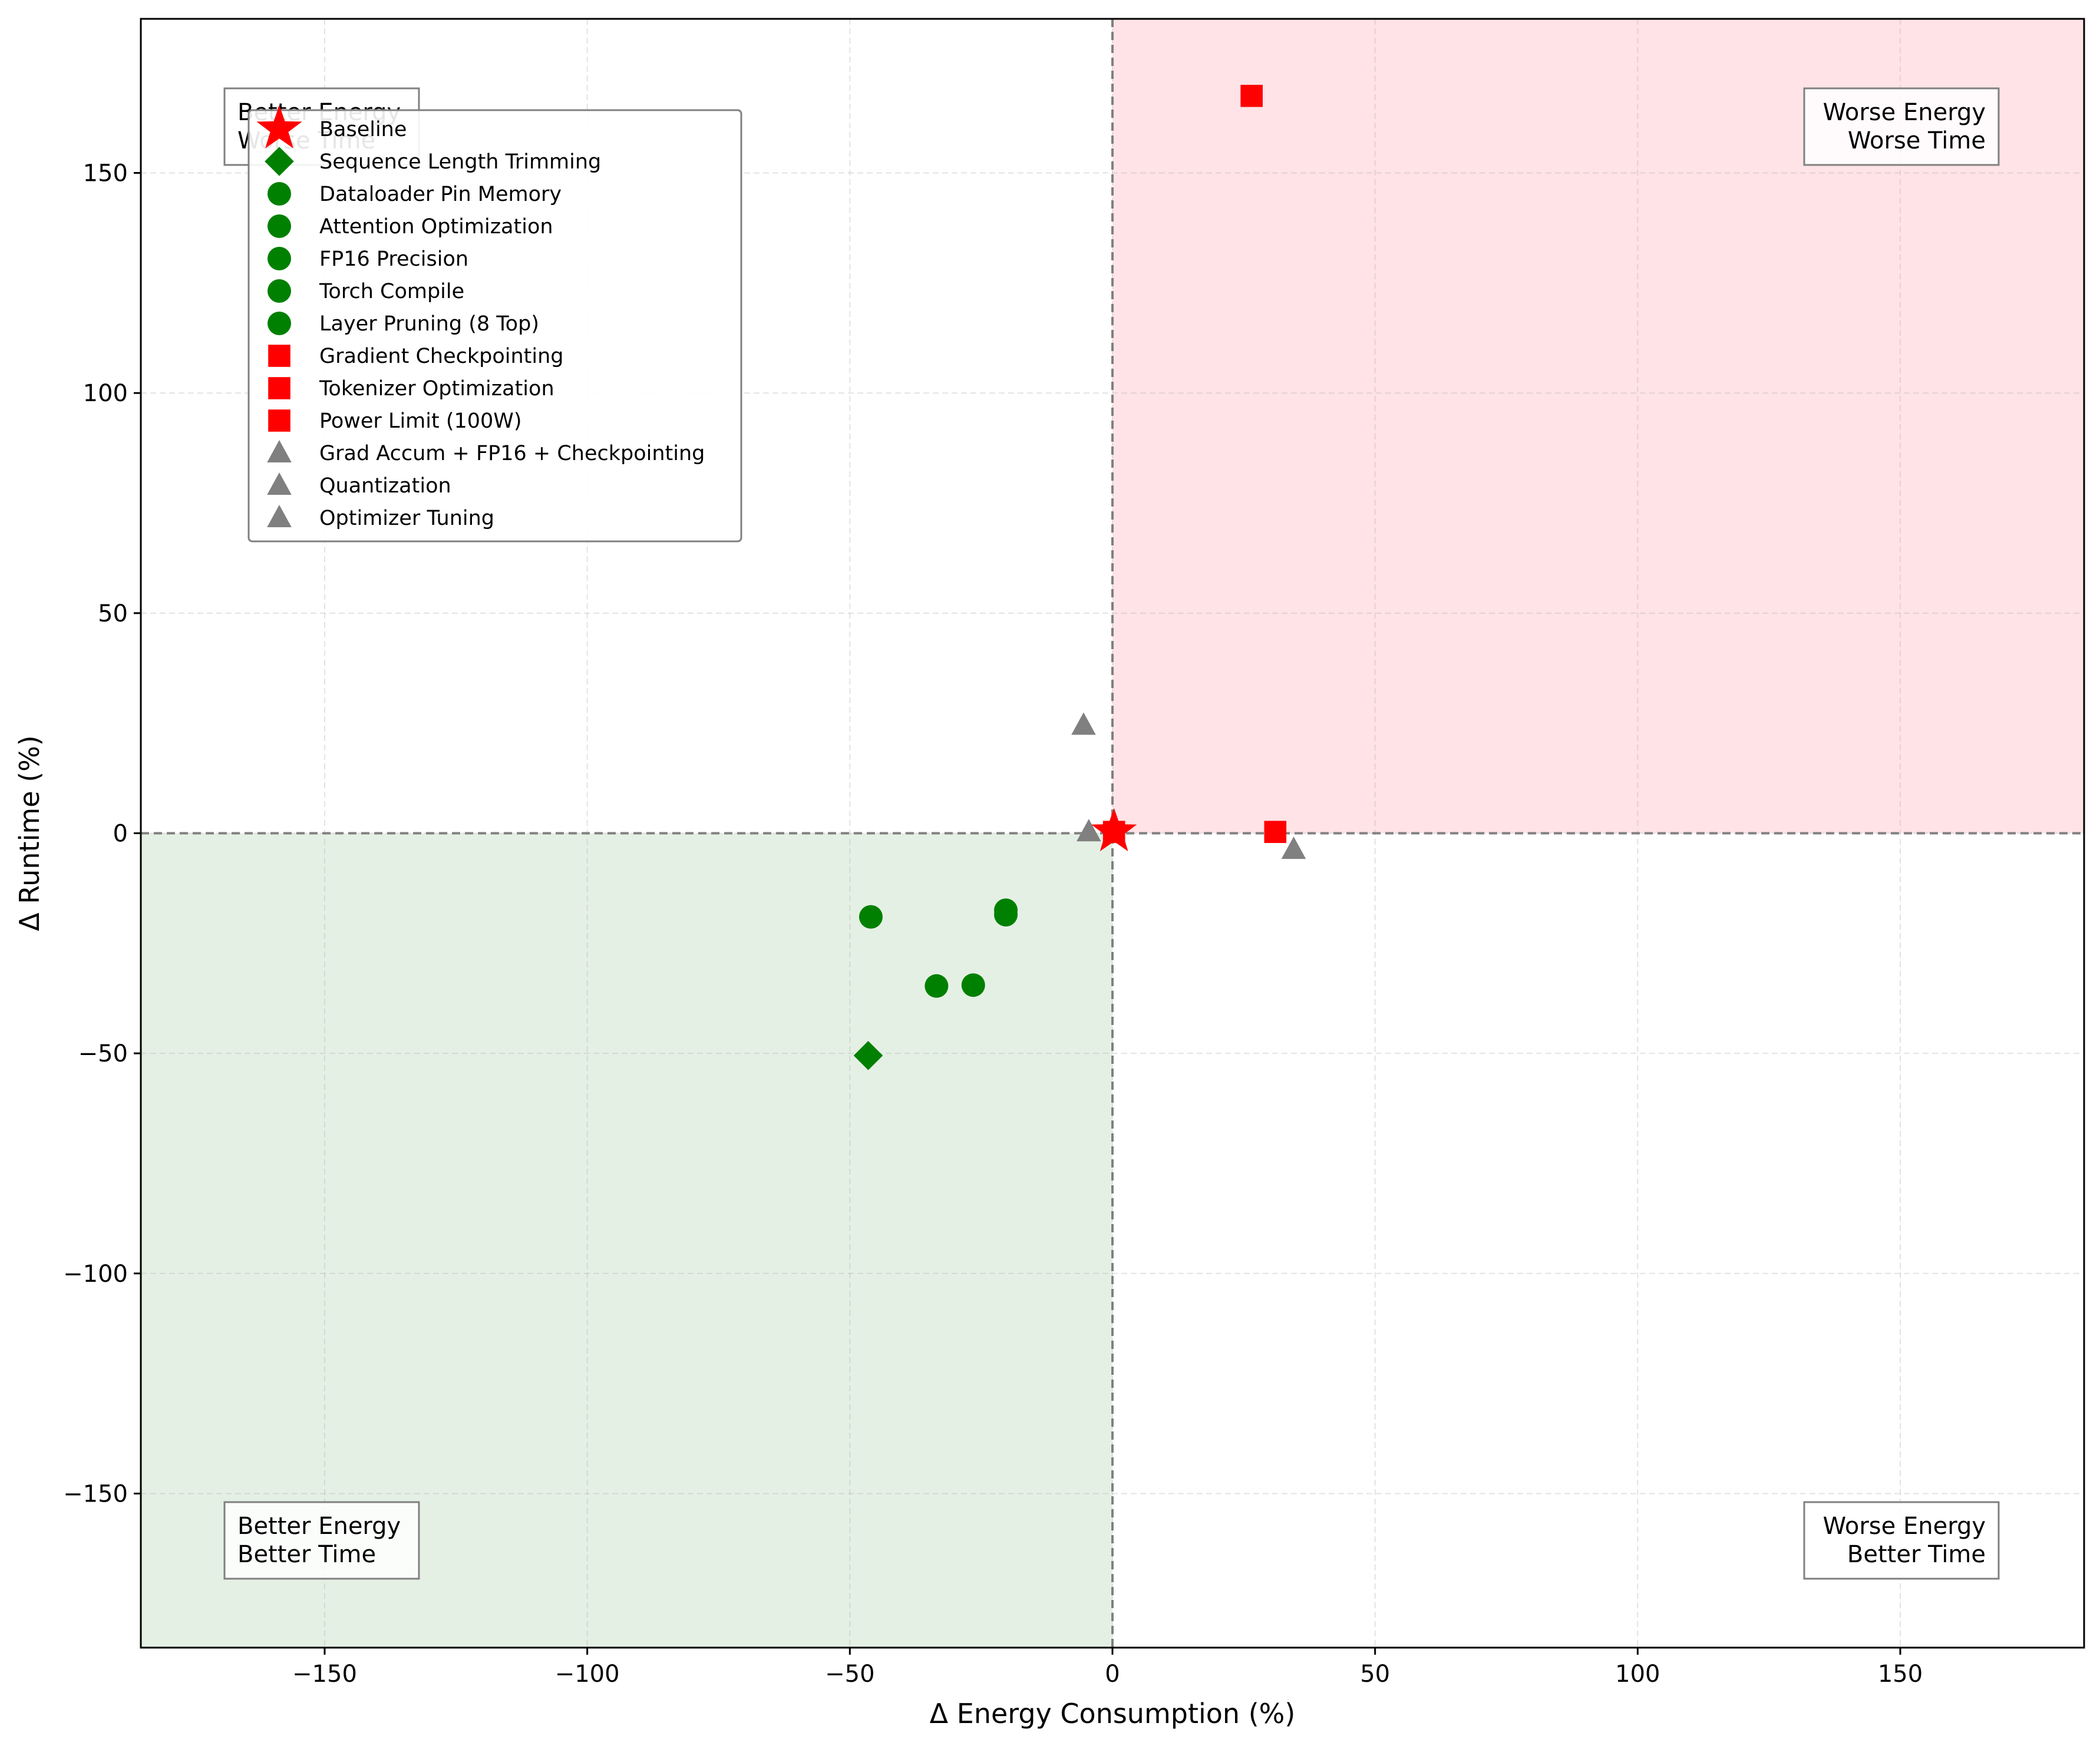 Image resolution: width=2100 pixels, height=1746 pixels. What do you see at coordinates (279, 161) in the screenshot?
I see `legend-marker-diamond` at bounding box center [279, 161].